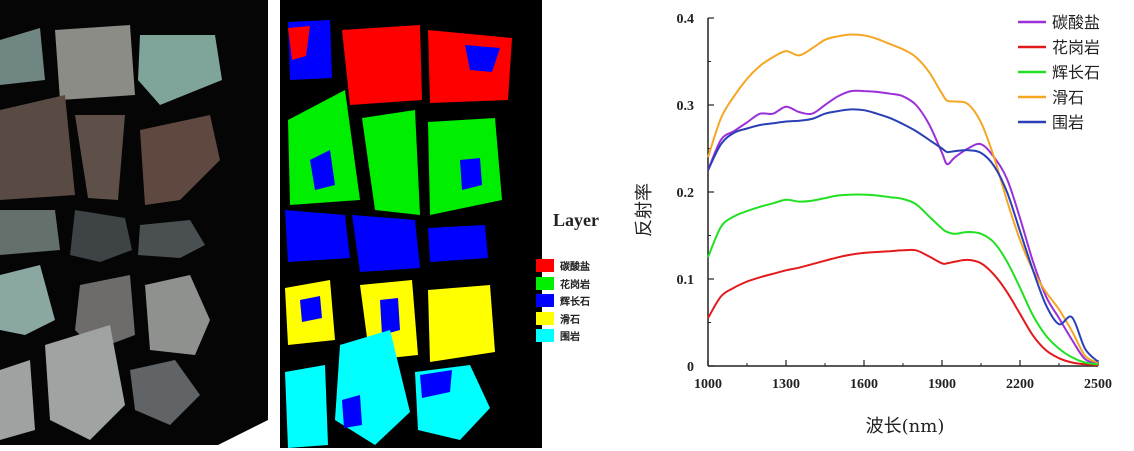 This screenshot has height=451, width=1134. I want to click on y-tick-label: 0.2, so click(686, 193).